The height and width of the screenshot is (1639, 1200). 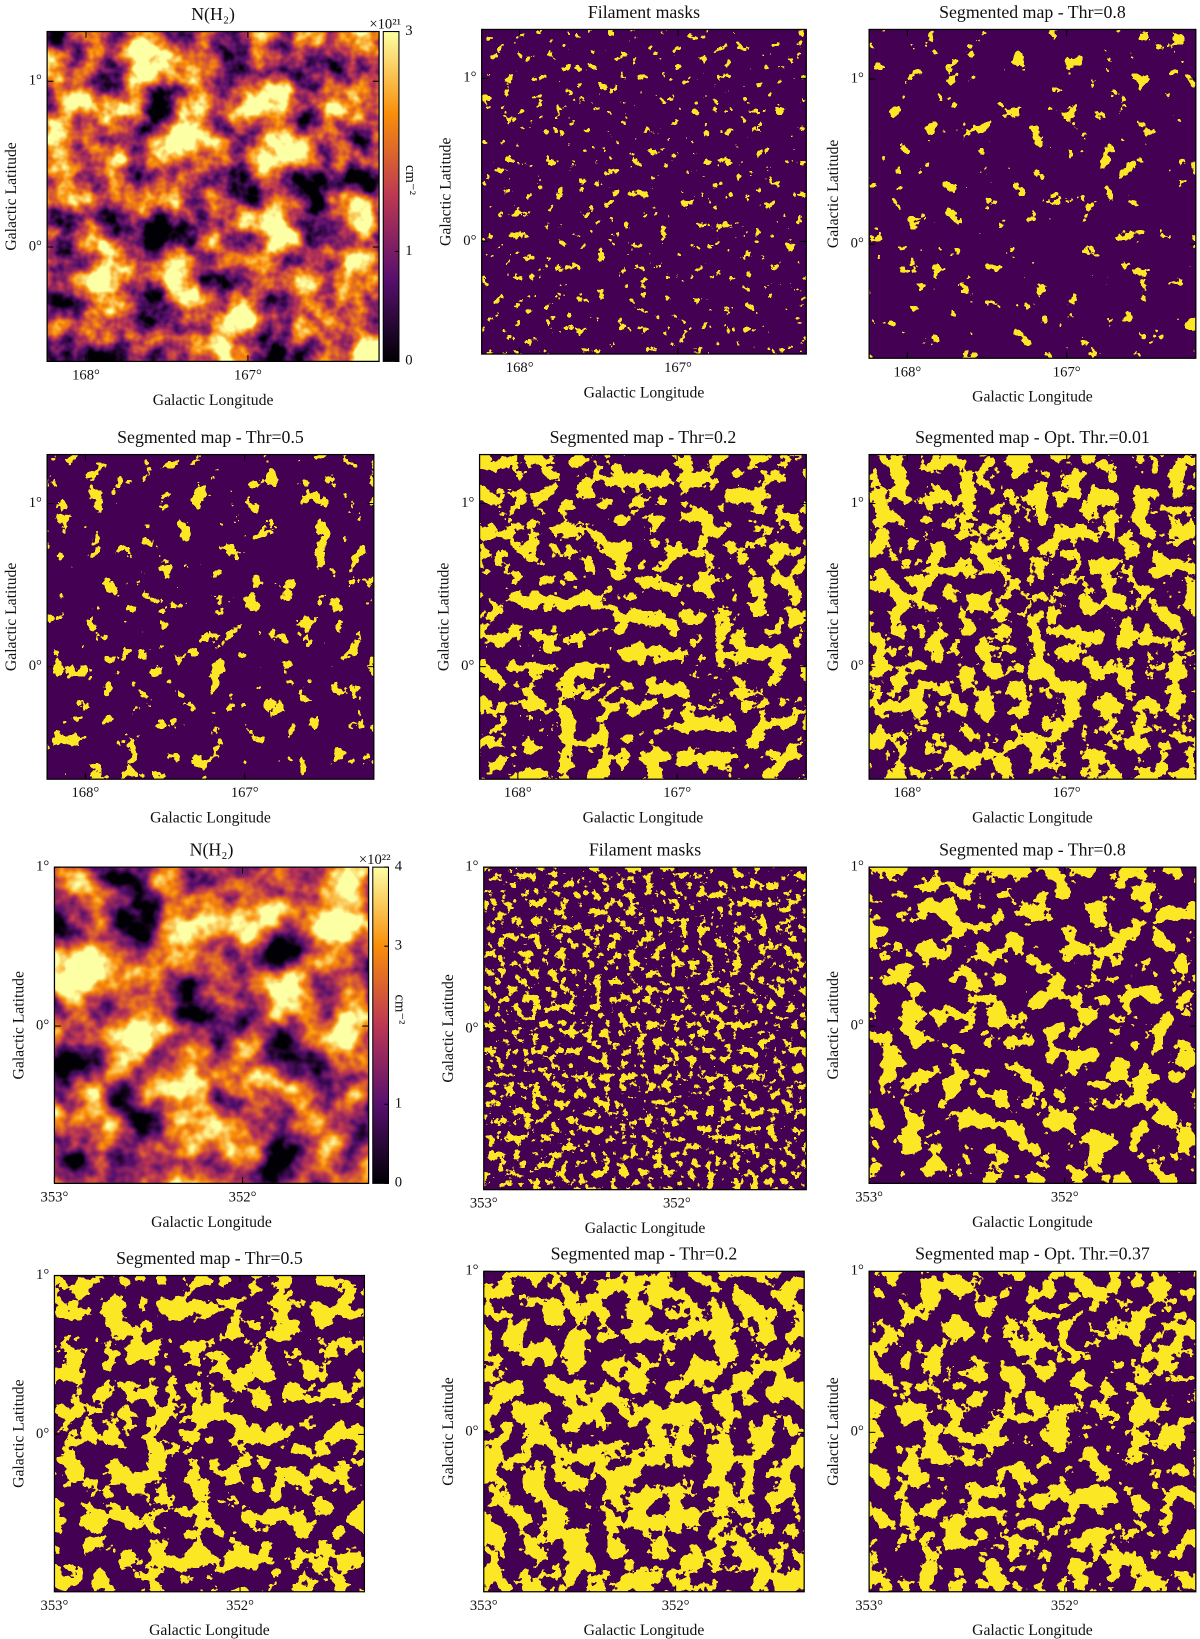 What do you see at coordinates (1032, 1254) in the screenshot?
I see `panel-title: Segmented map - Opt. Thr.=0.37` at bounding box center [1032, 1254].